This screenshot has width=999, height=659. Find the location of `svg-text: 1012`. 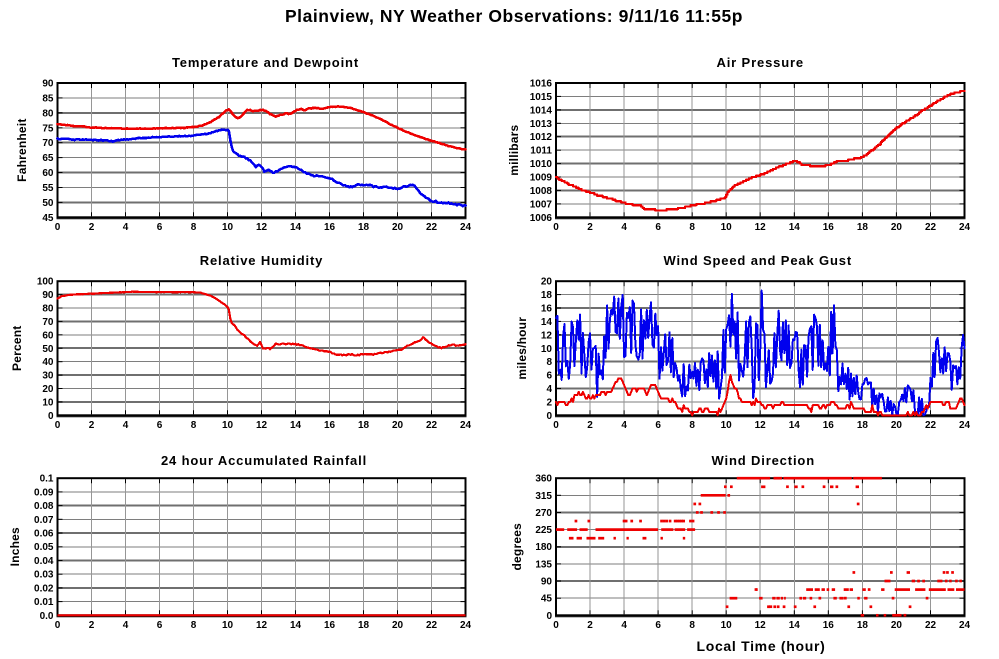

svg-text: 1012 is located at coordinates (541, 137).